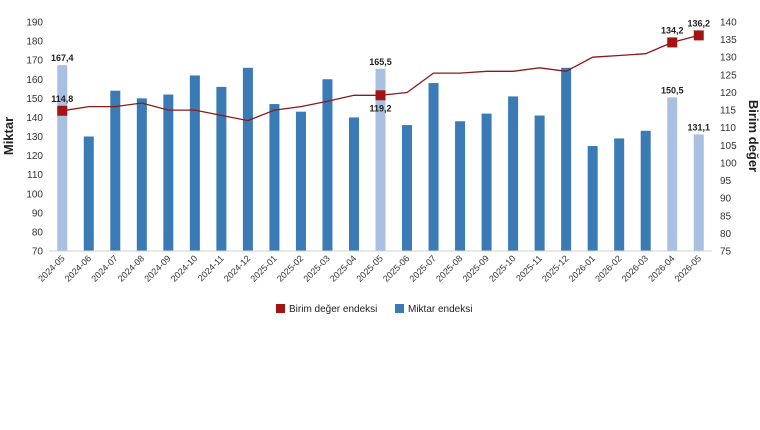 This screenshot has height=430, width=760. Describe the element at coordinates (34, 99) in the screenshot. I see `y-tick-label: 150` at that location.